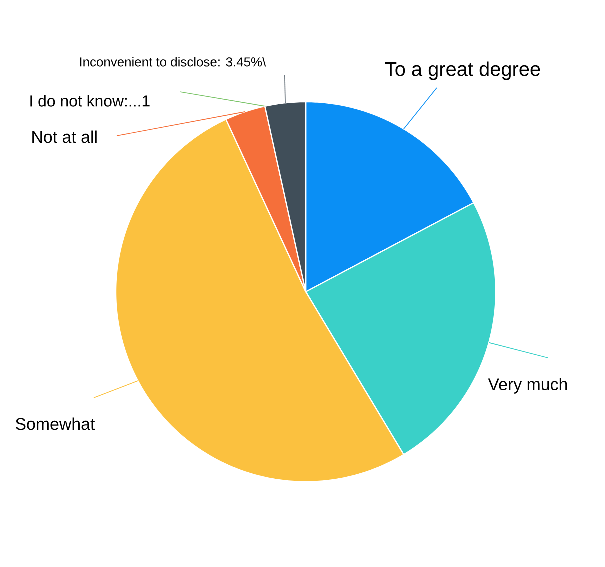 This screenshot has height=567, width=605. Describe the element at coordinates (462, 71) in the screenshot. I see `slice-label: To a great degree` at that location.